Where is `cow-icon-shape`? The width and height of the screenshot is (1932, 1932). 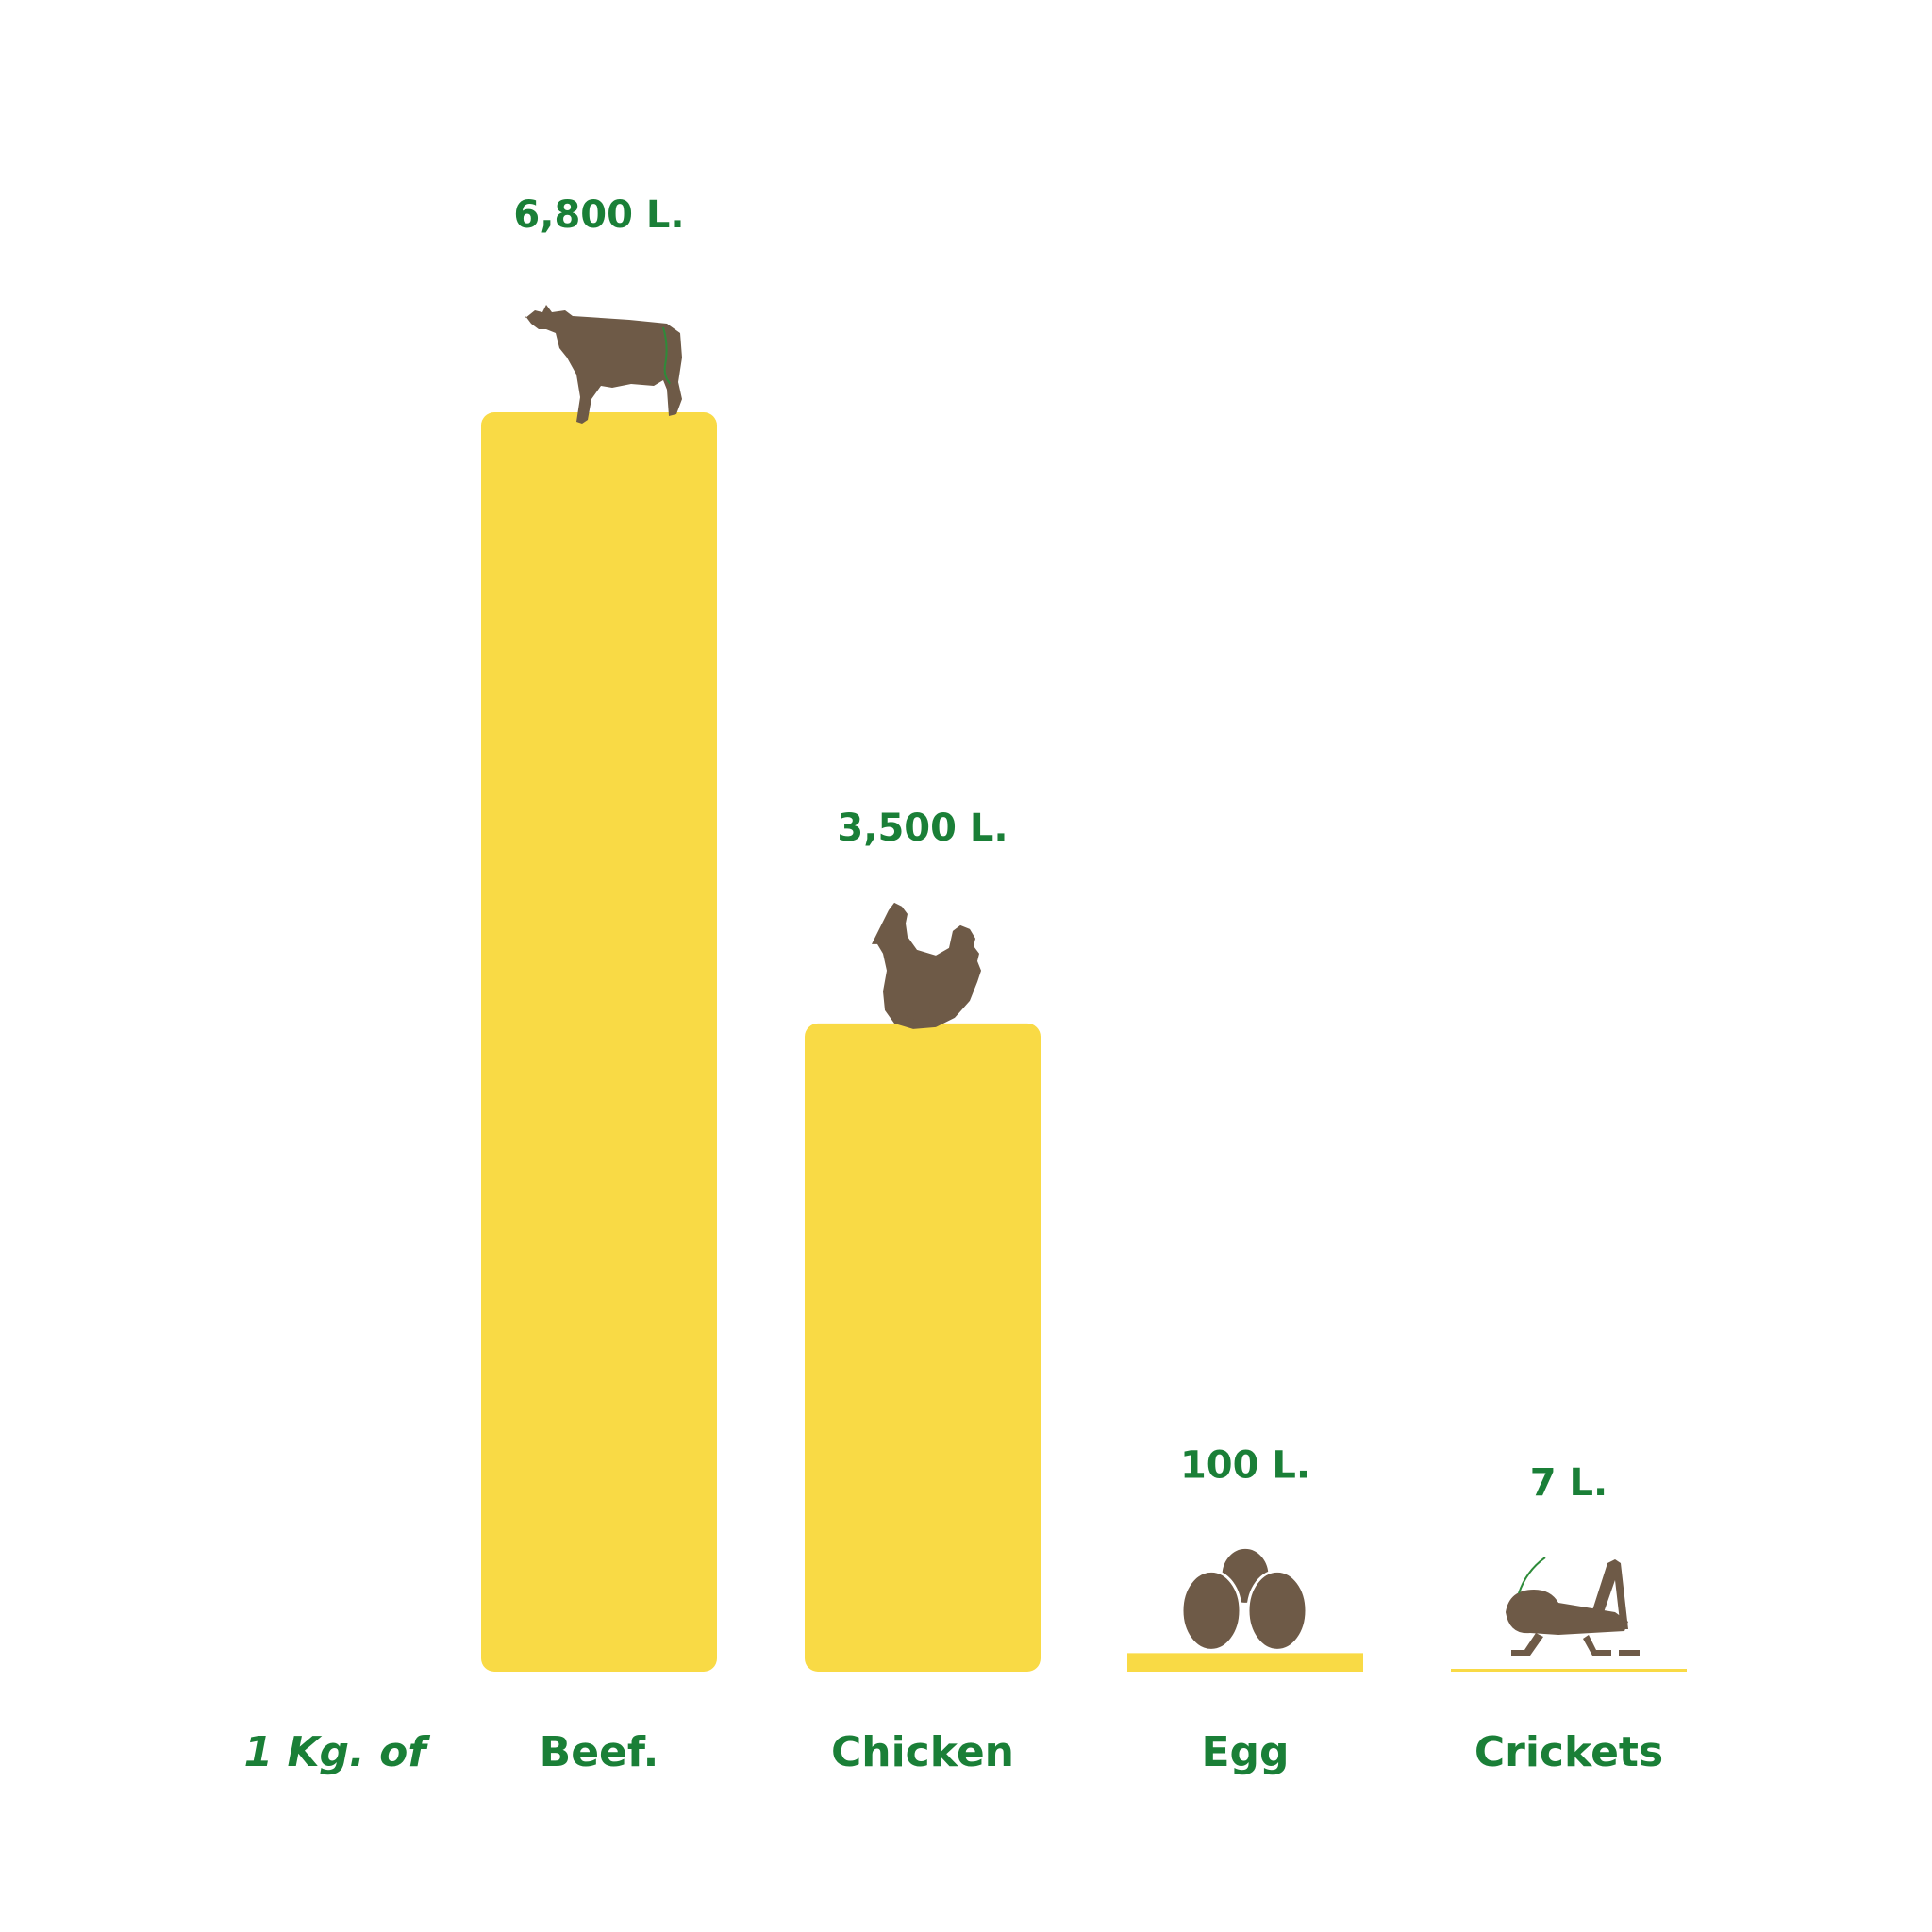 cow-icon-shape is located at coordinates (604, 364).